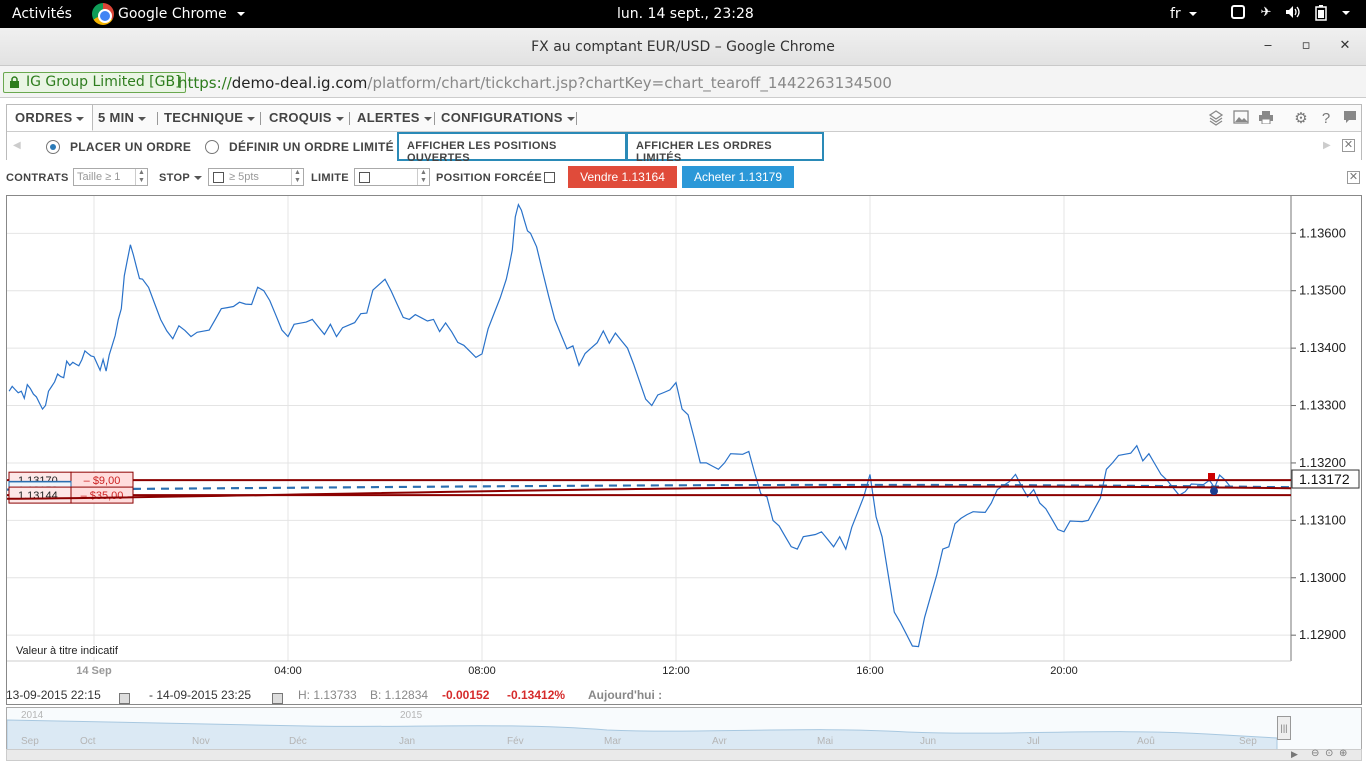  What do you see at coordinates (218, 177) in the screenshot?
I see `stop-checkbox` at bounding box center [218, 177].